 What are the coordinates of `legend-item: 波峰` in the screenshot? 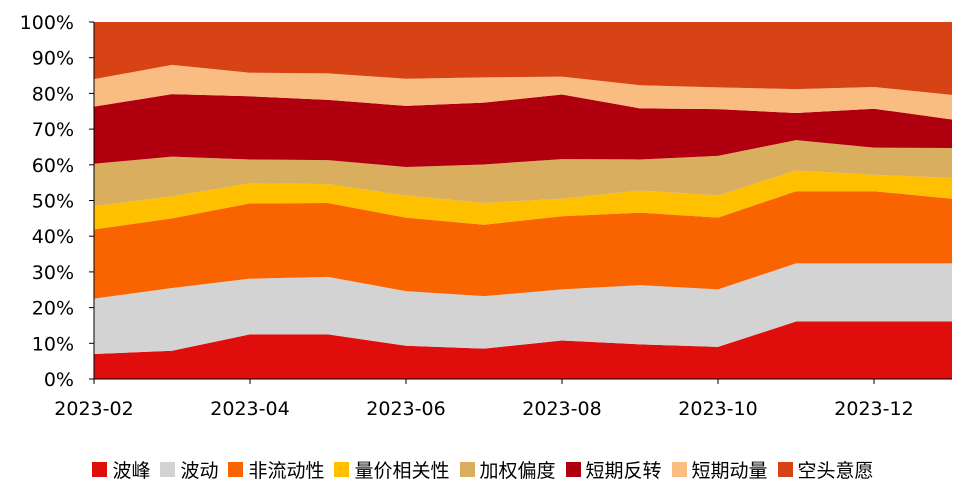 It's located at (121, 469).